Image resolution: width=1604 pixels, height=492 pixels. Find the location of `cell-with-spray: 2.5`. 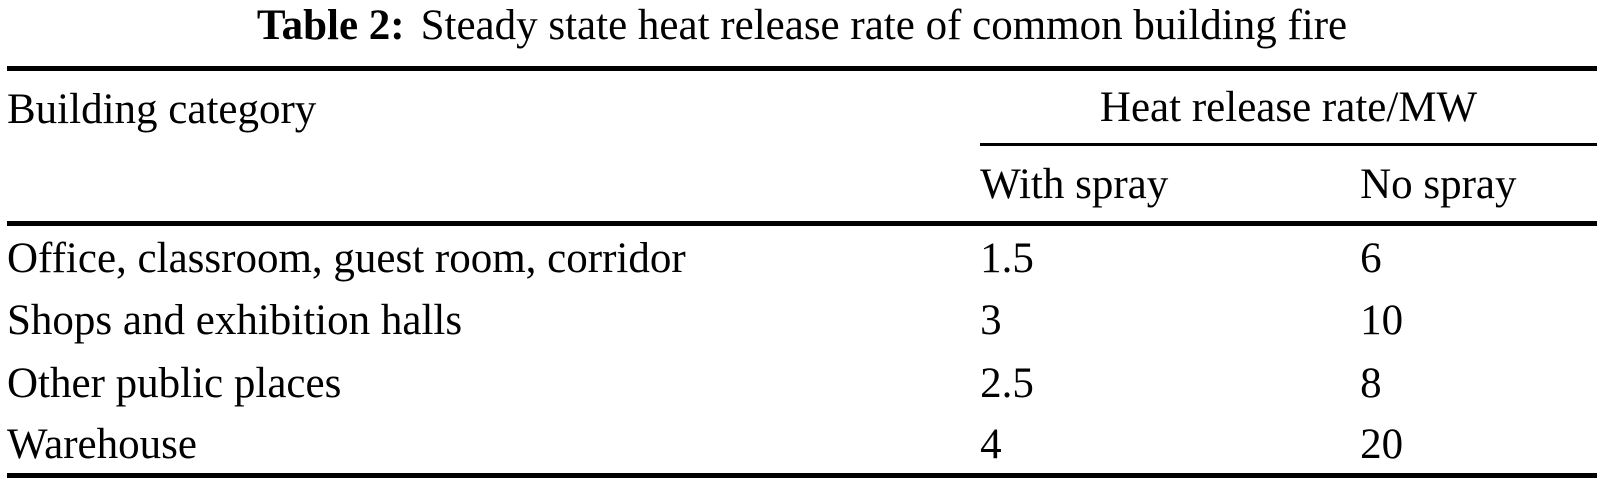

cell-with-spray: 2.5 is located at coordinates (1007, 383).